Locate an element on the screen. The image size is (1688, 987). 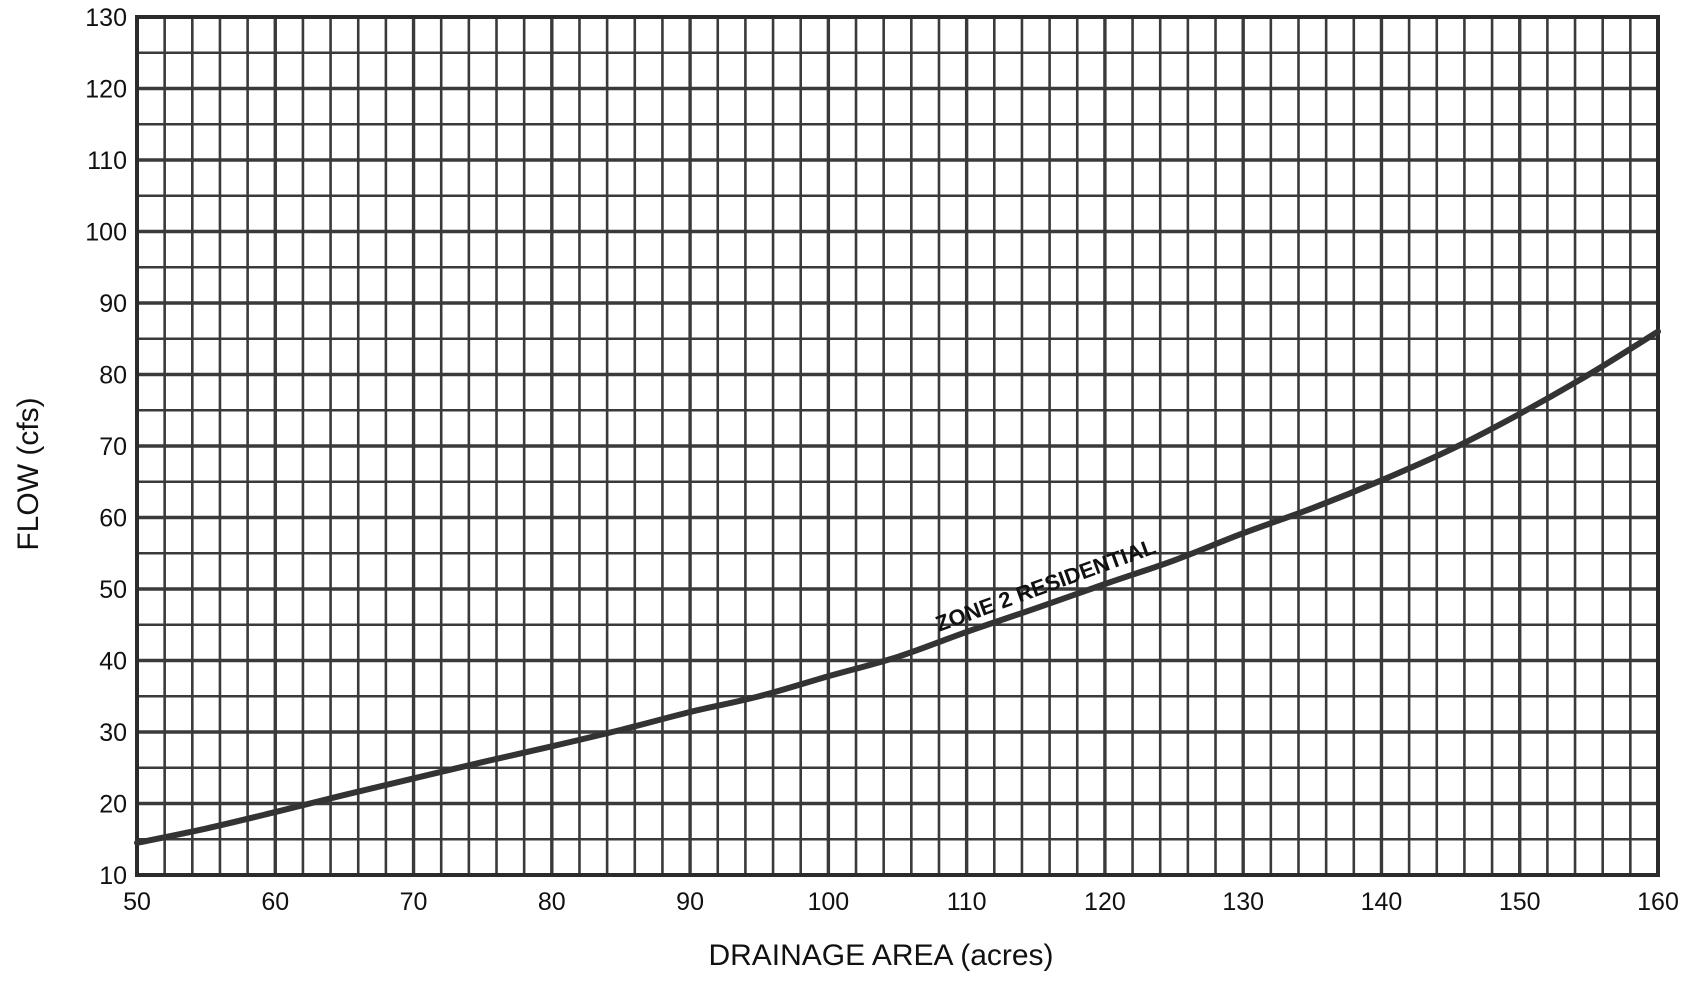
y-tick-label: 60 is located at coordinates (113, 519).